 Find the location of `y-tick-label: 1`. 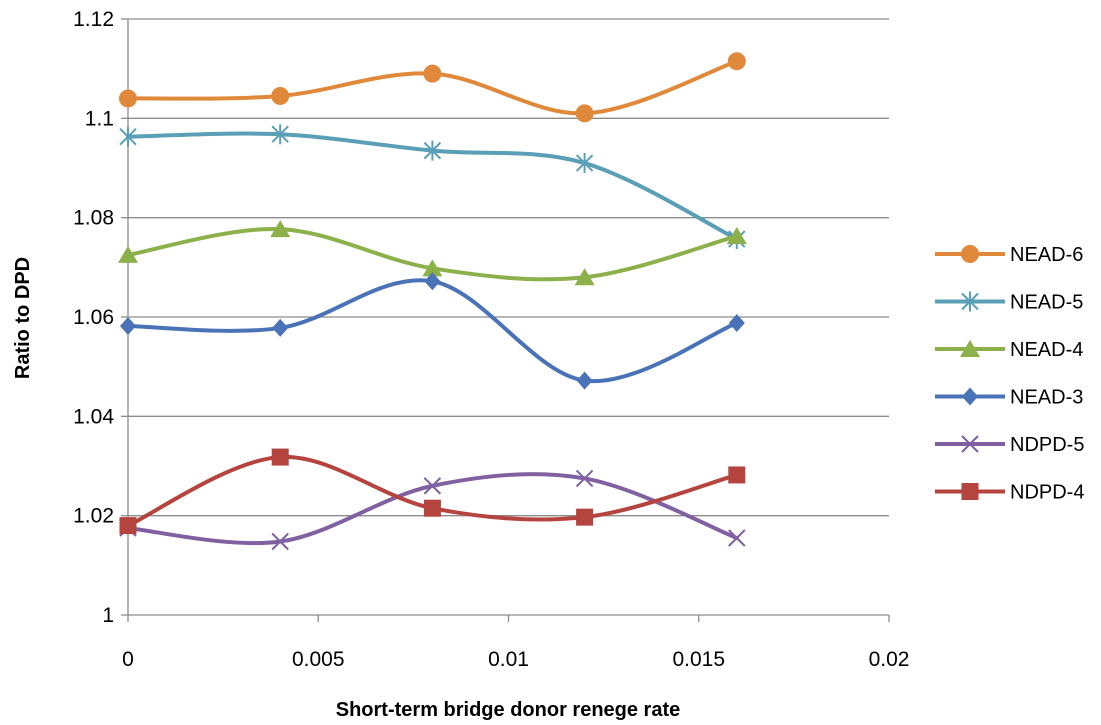

y-tick-label: 1 is located at coordinates (108, 615).